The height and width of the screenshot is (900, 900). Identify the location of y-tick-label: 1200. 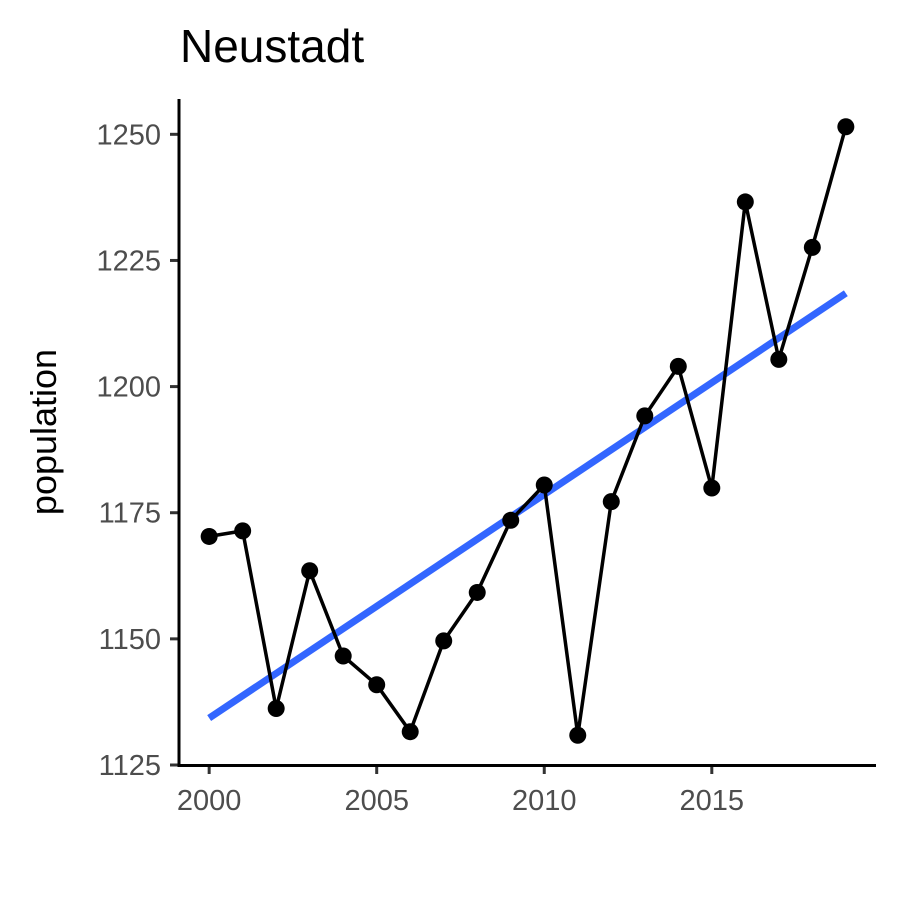
(128, 388).